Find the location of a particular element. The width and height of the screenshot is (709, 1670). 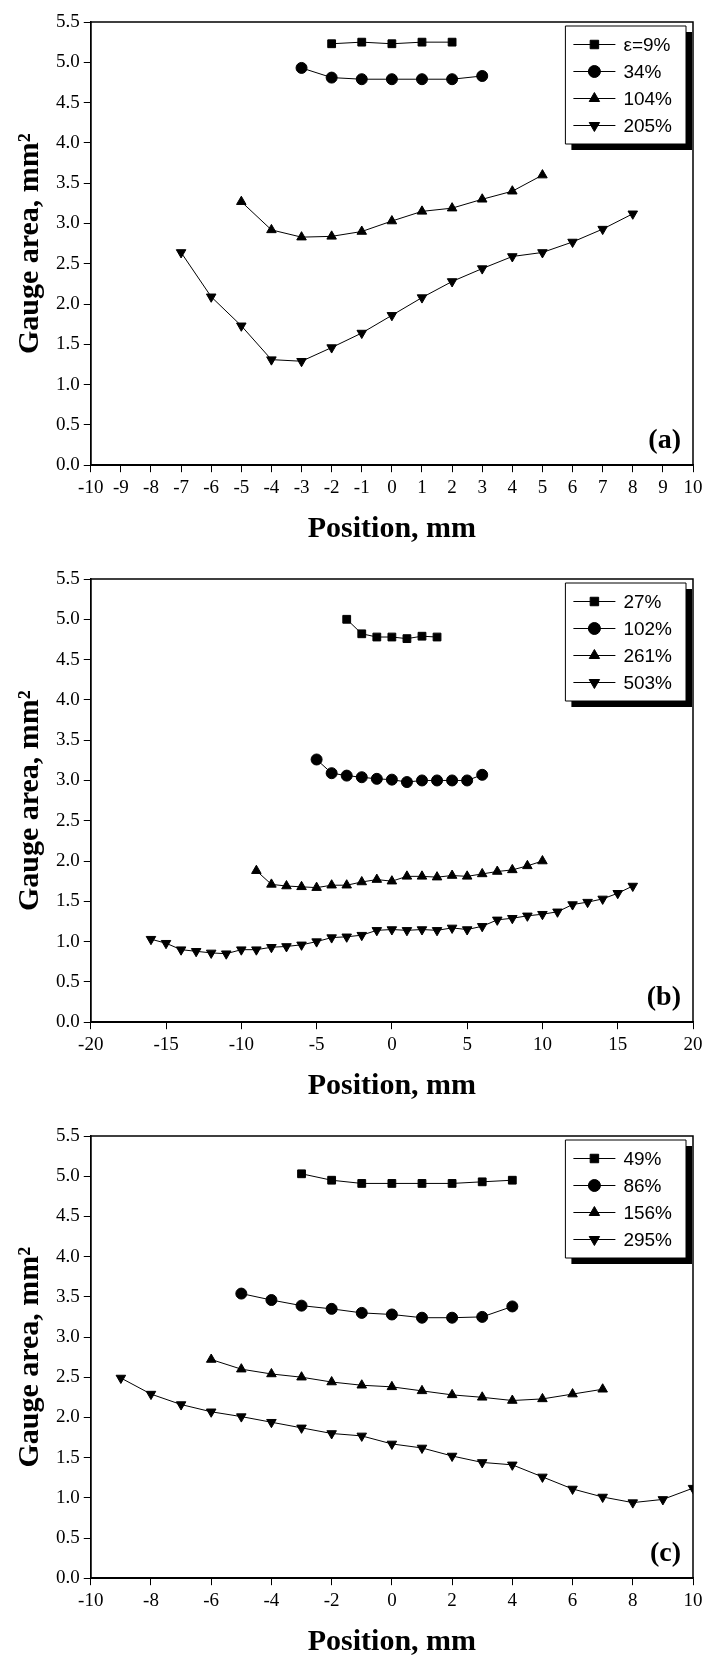

y-tick-label: 3.5 is located at coordinates (68, 182).